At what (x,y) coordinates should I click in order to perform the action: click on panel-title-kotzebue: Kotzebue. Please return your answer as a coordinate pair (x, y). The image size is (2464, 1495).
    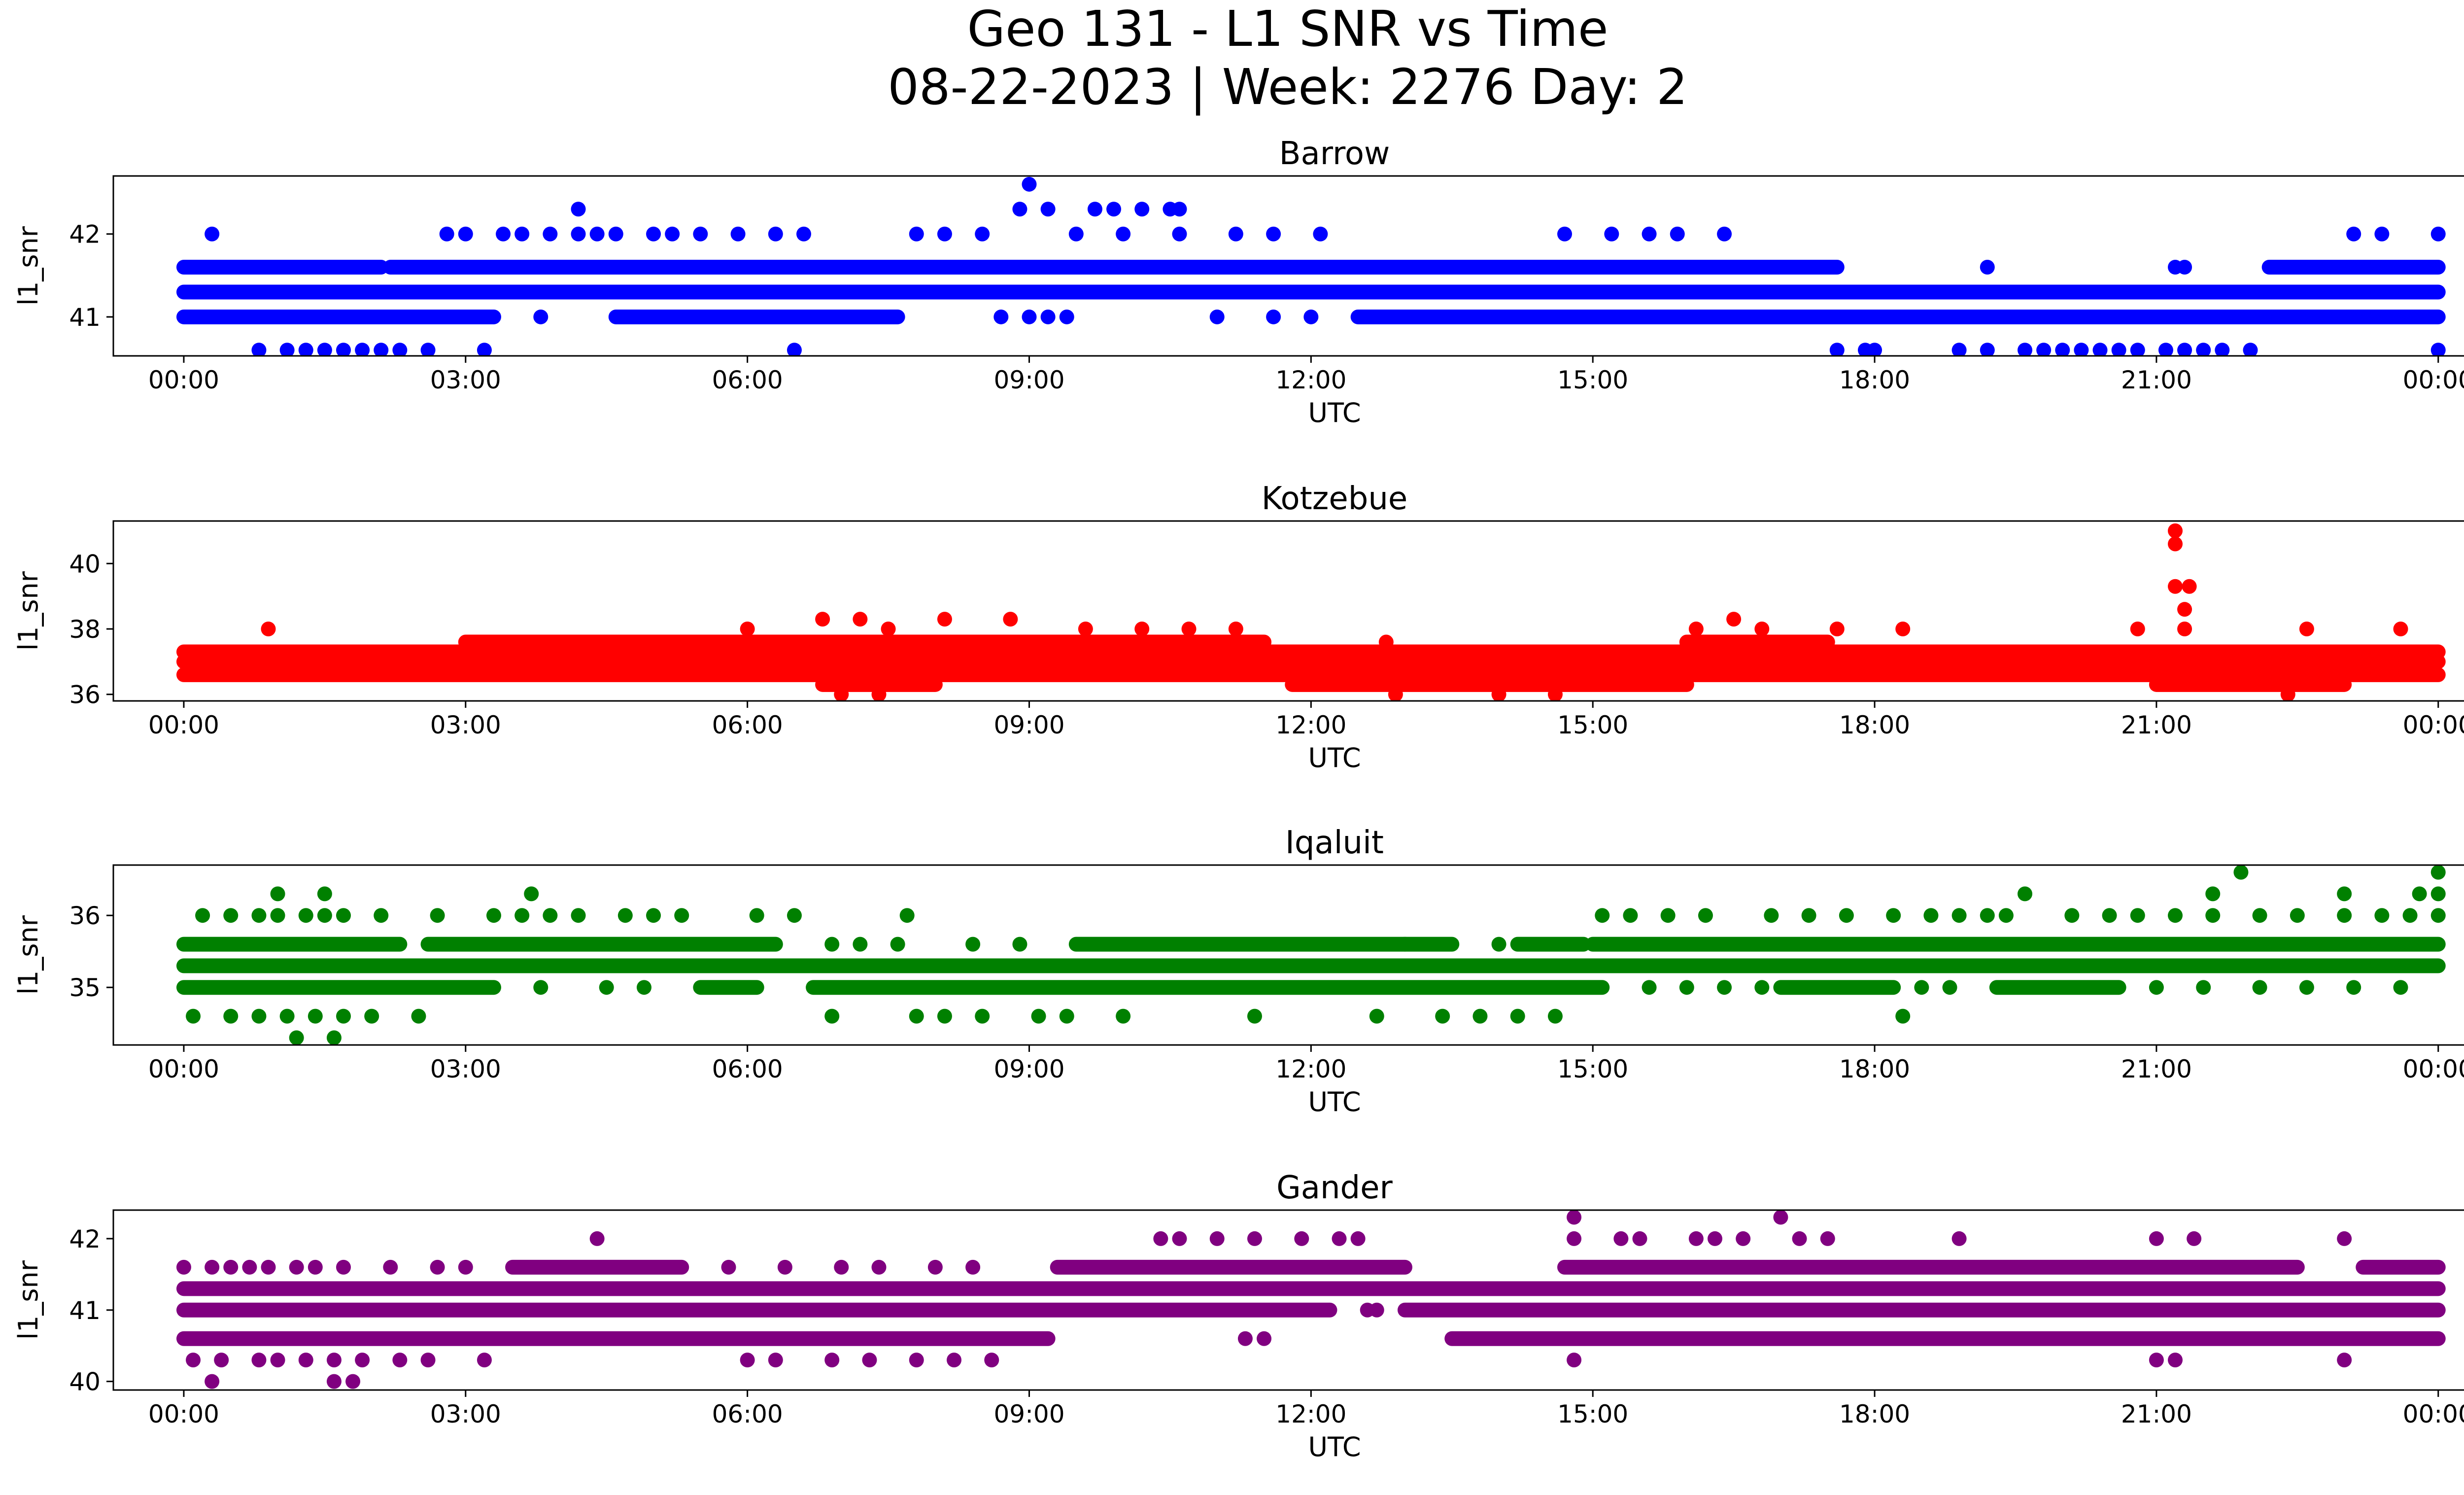
    Looking at the image, I should click on (1335, 499).